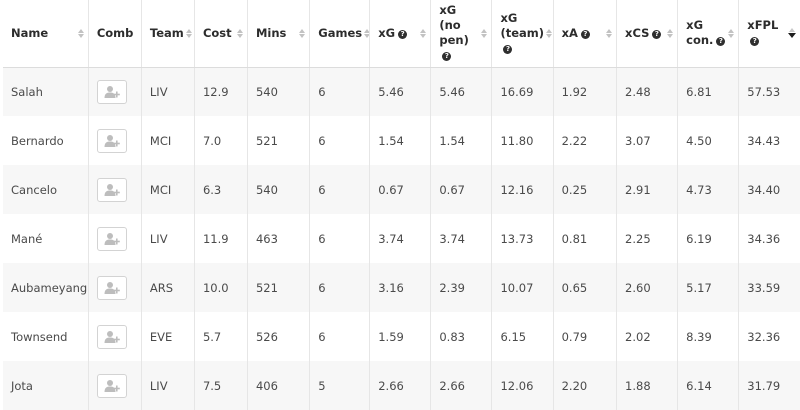  Describe the element at coordinates (522, 91) in the screenshot. I see `cell-xg-team: 16.69` at that location.